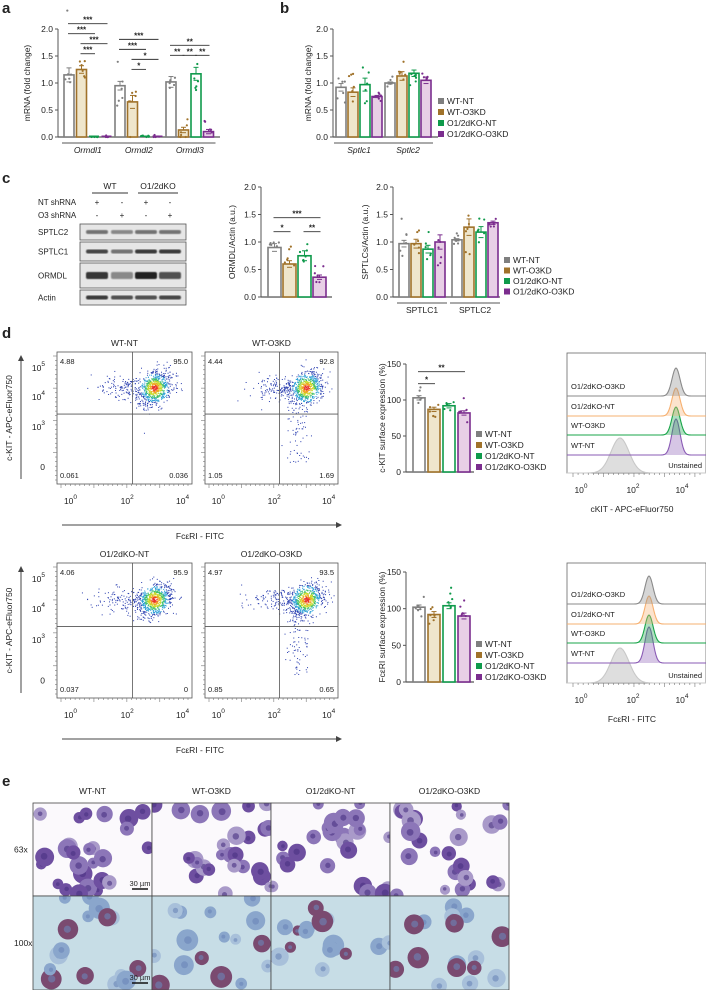 The width and height of the screenshot is (706, 990). What do you see at coordinates (326, 475) in the screenshot?
I see `quadrant-lower-right-percent: 1.69` at bounding box center [326, 475].